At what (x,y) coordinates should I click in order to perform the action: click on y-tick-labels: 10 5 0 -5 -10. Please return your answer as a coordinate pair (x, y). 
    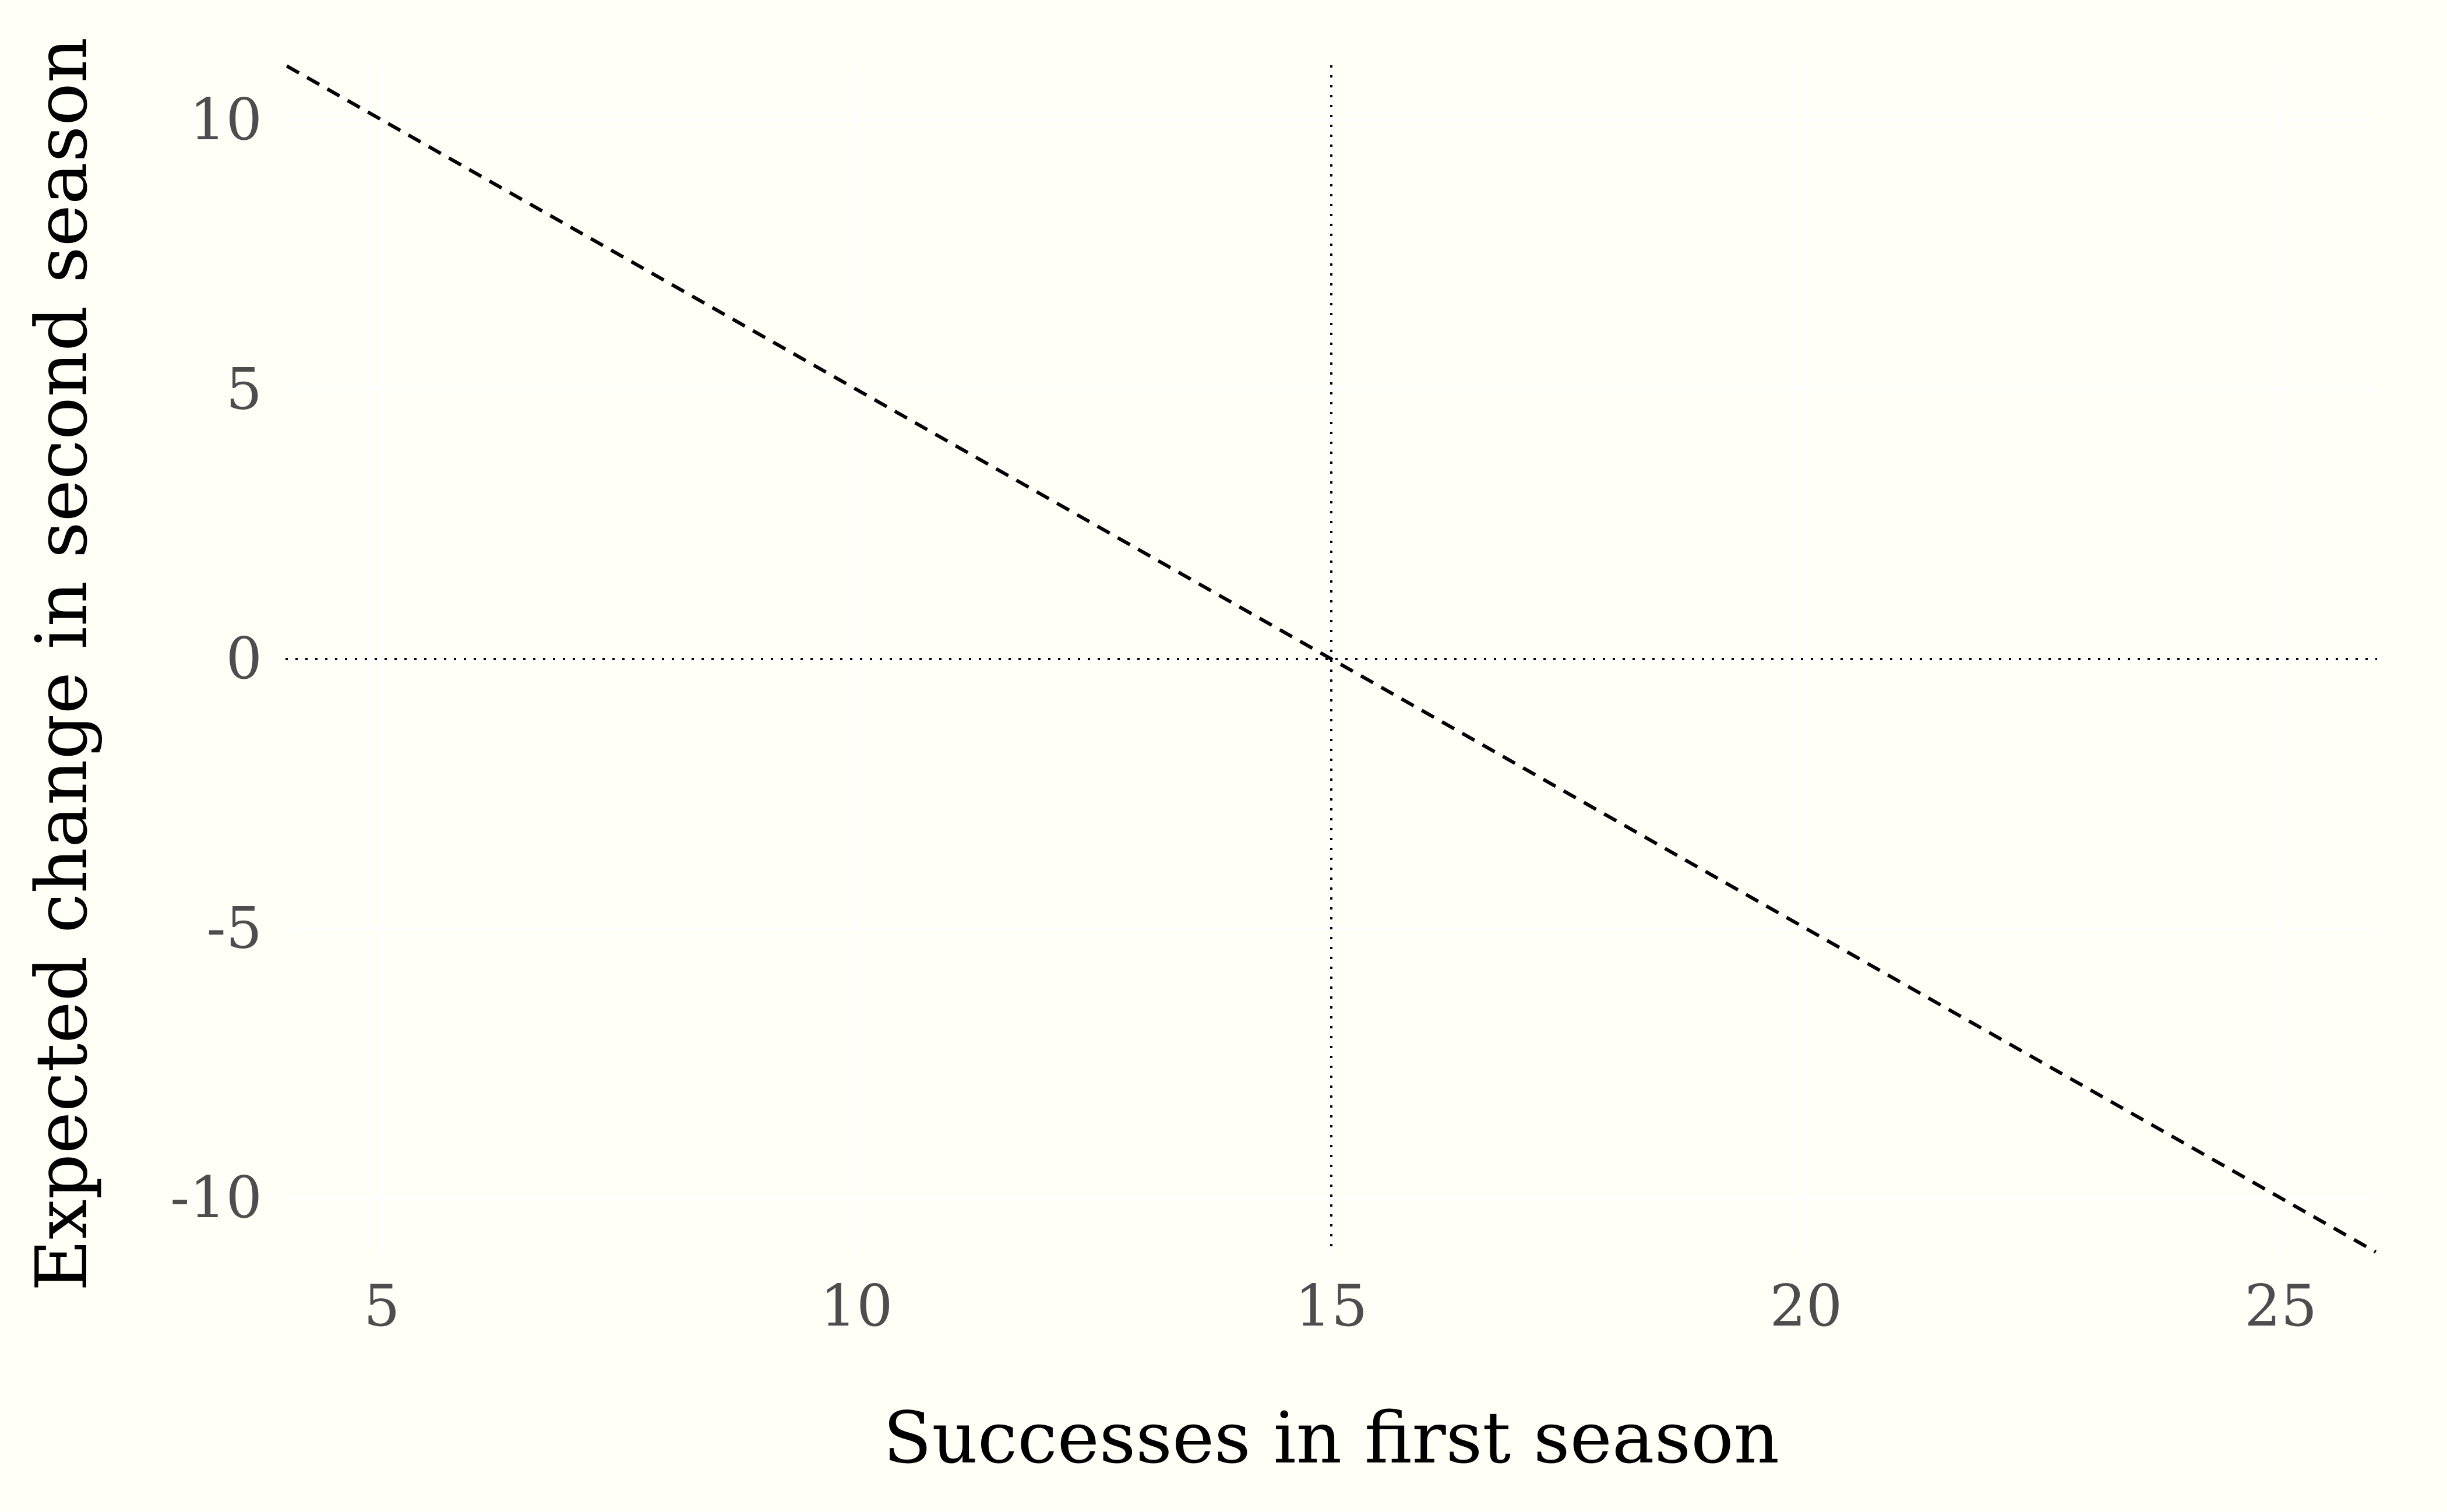
    Looking at the image, I should click on (216, 659).